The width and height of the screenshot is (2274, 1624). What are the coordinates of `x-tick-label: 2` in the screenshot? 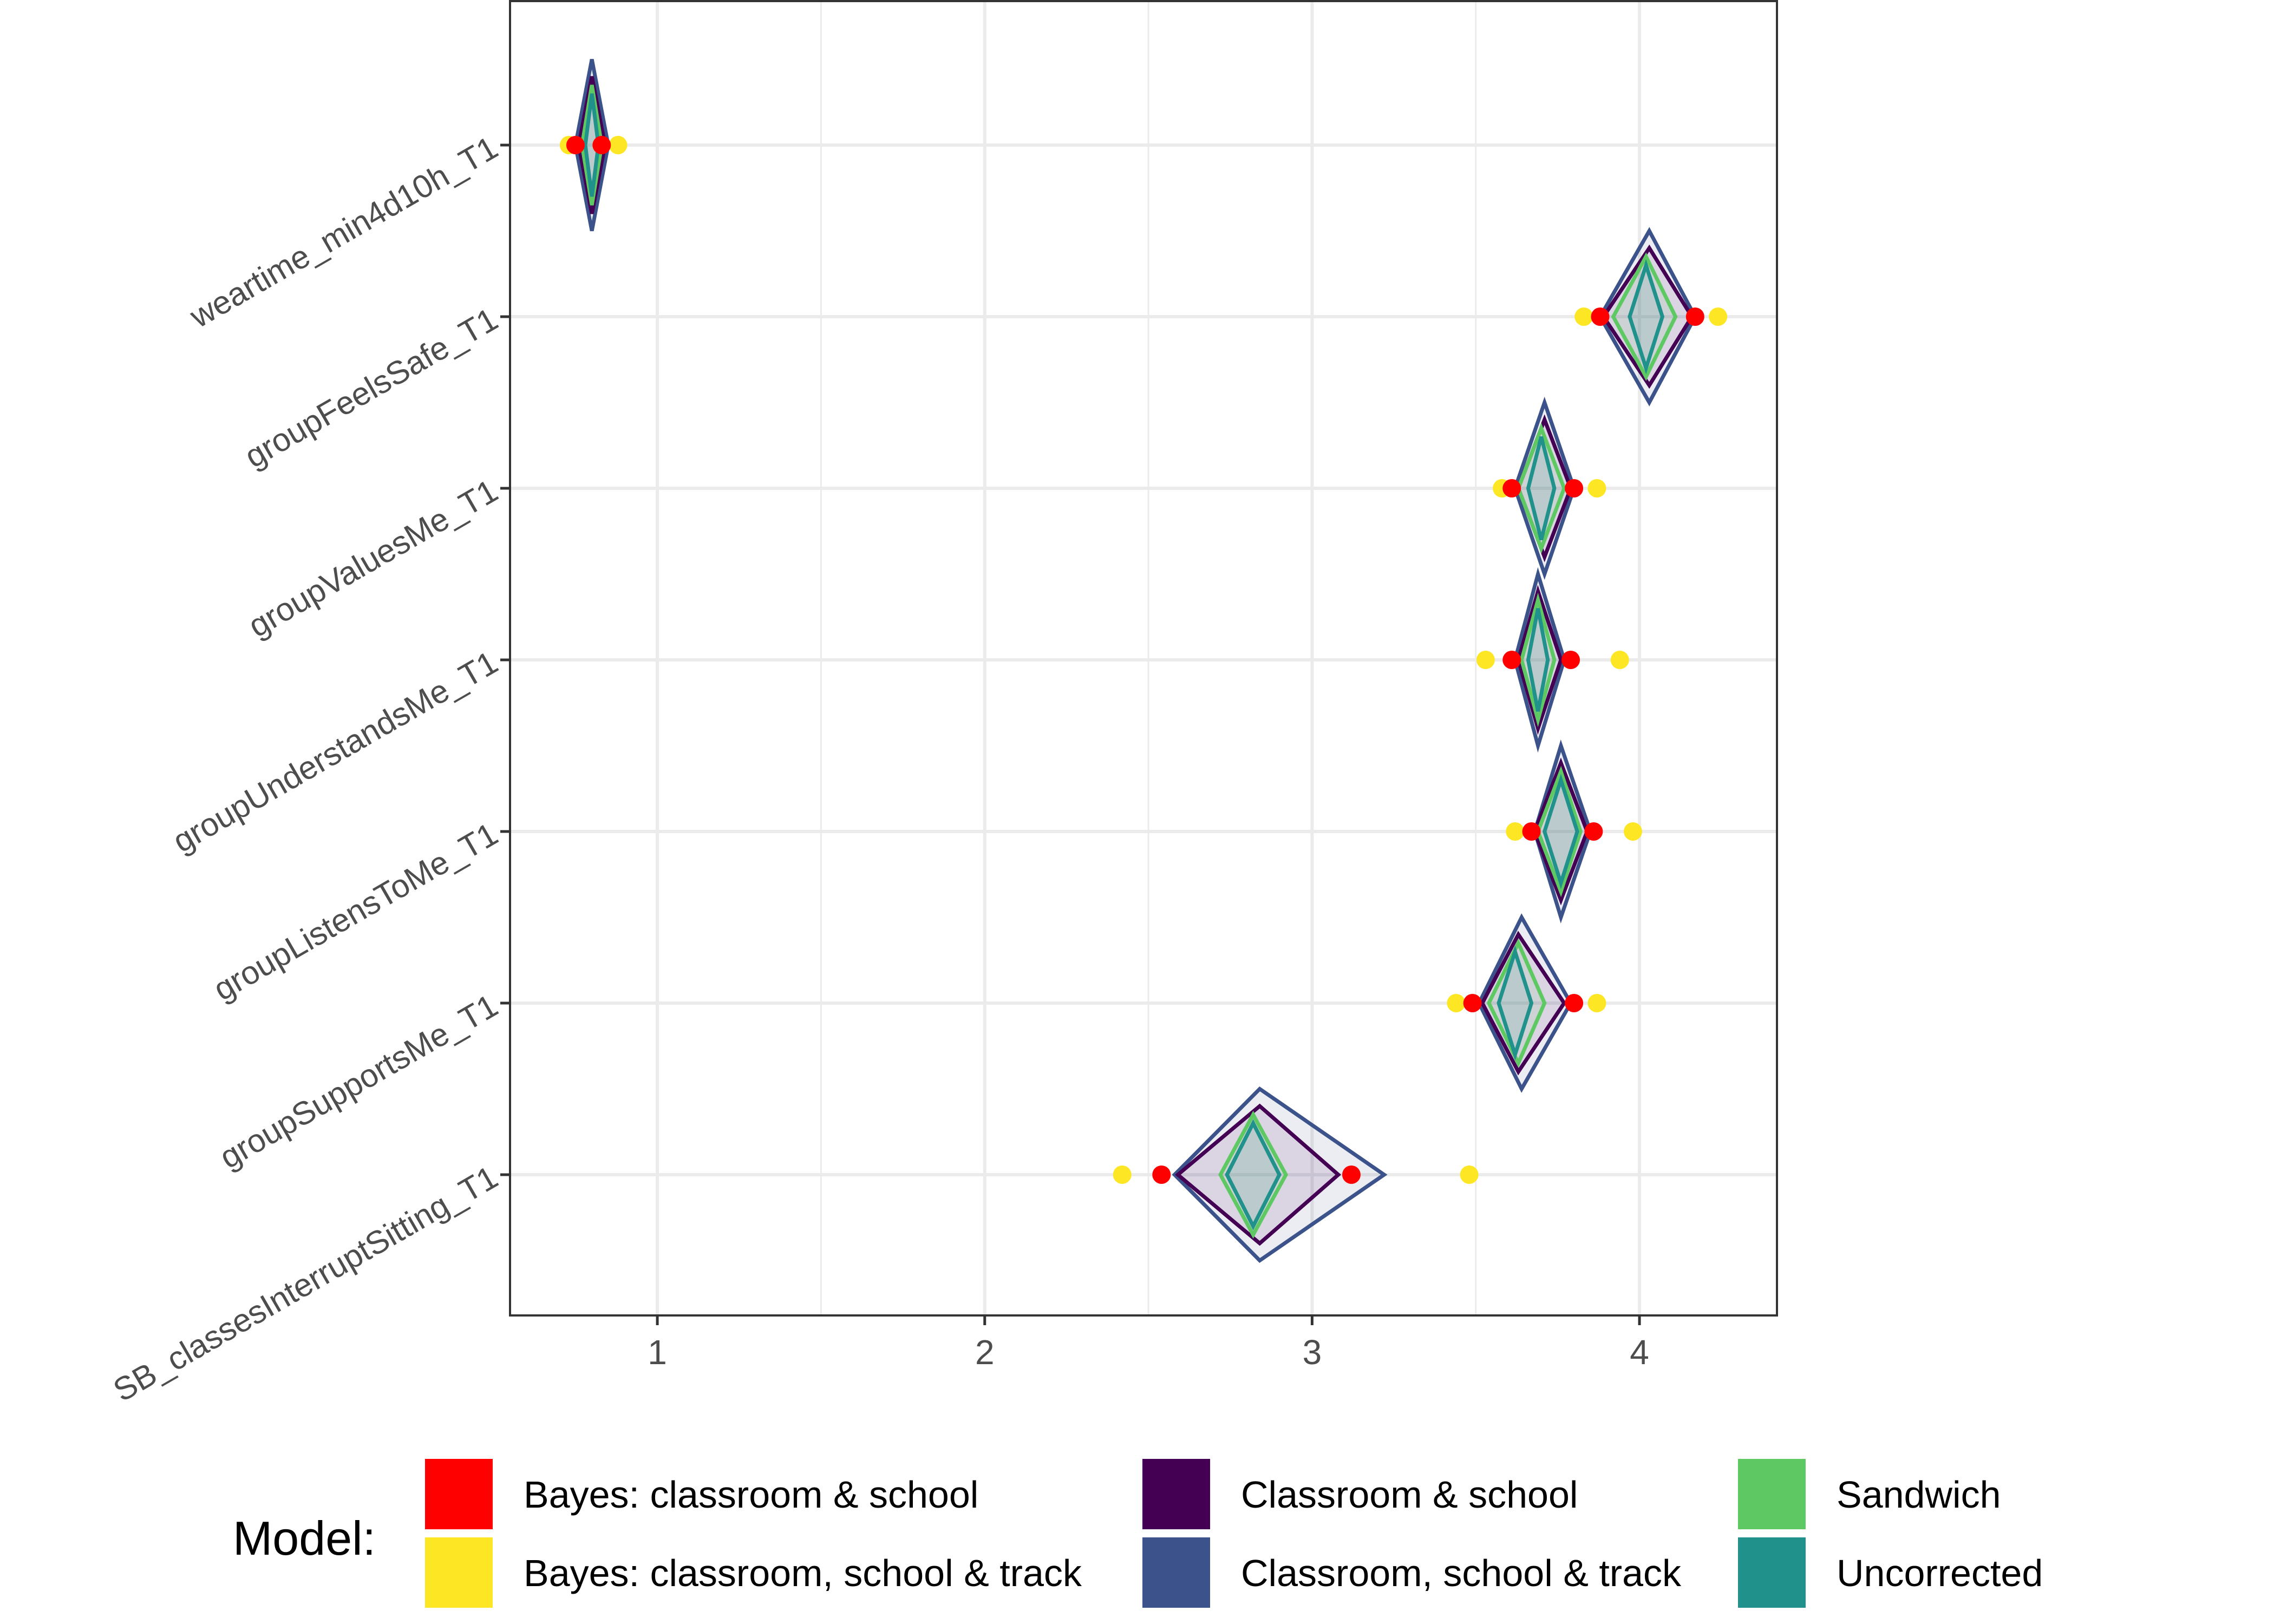 It's located at (985, 1352).